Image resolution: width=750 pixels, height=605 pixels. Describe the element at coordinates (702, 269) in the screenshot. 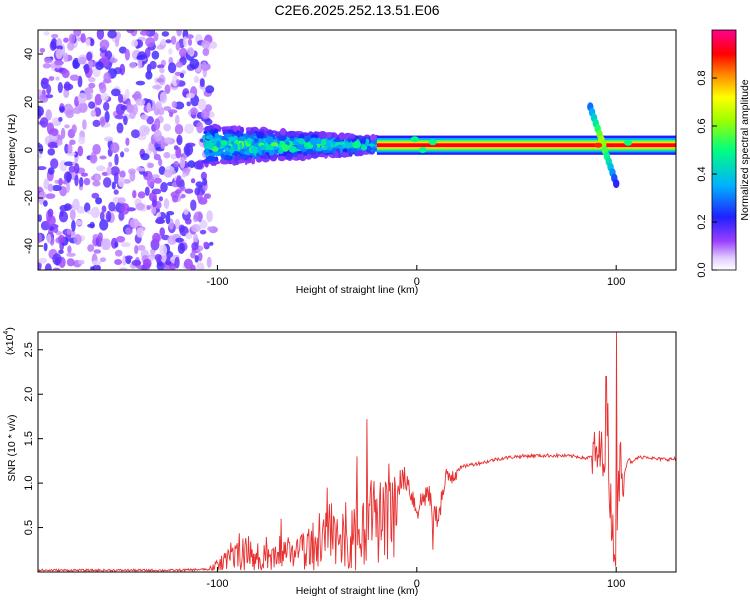

I see `colorbar-tick-label: 0.0` at that location.